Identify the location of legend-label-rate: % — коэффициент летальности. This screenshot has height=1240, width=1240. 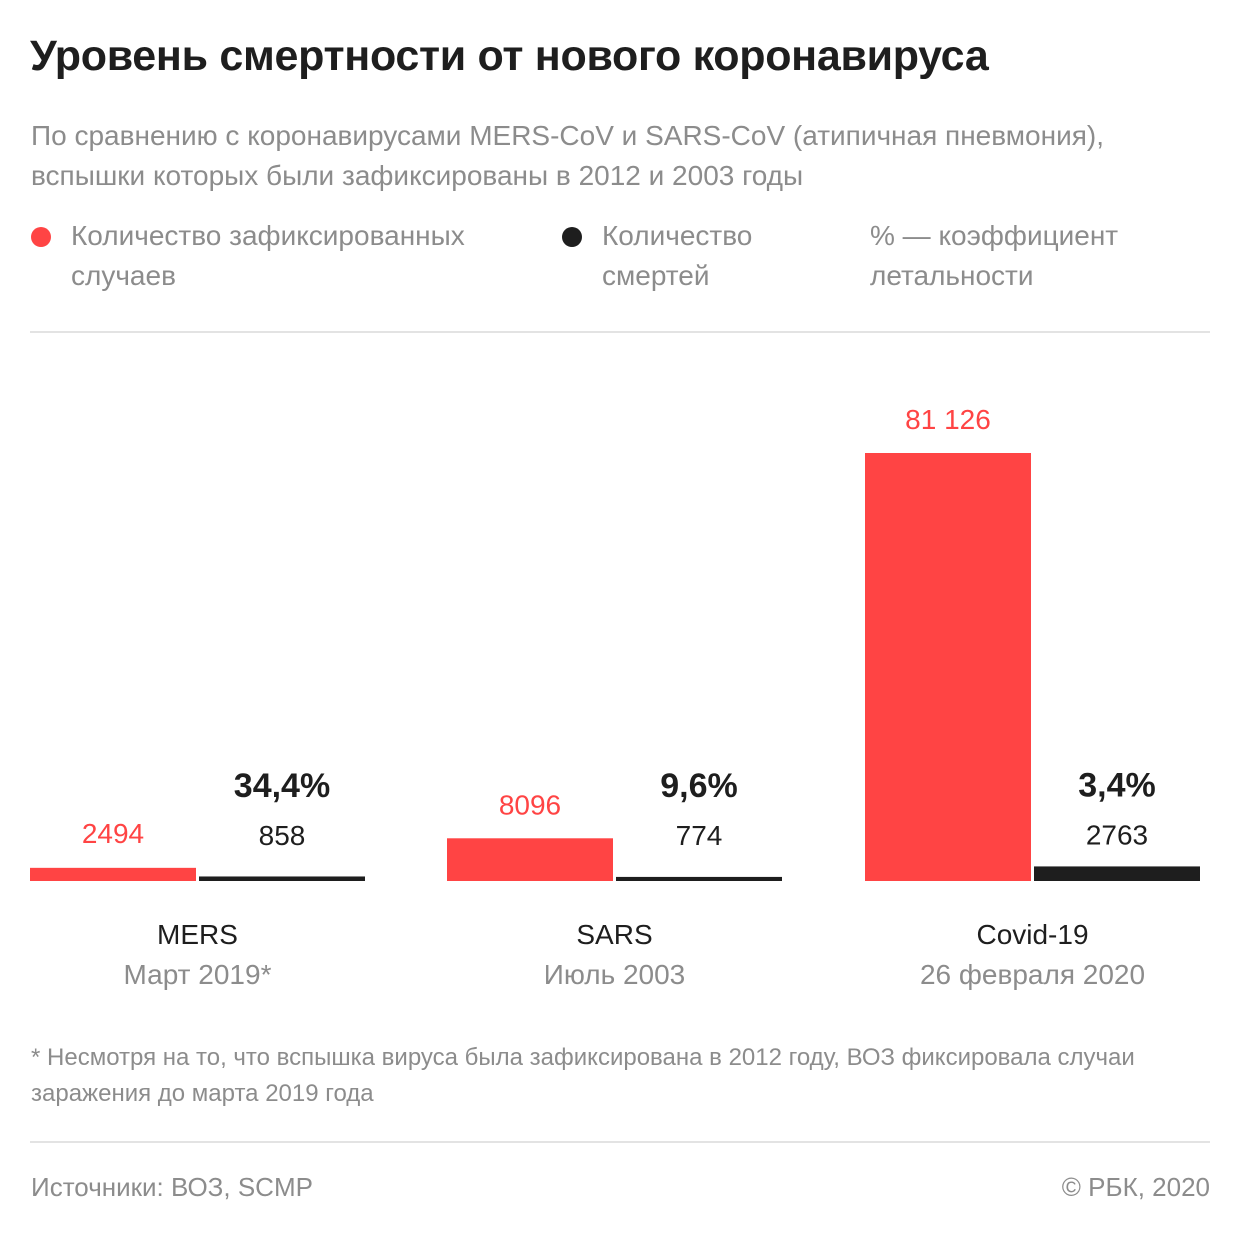
(994, 255).